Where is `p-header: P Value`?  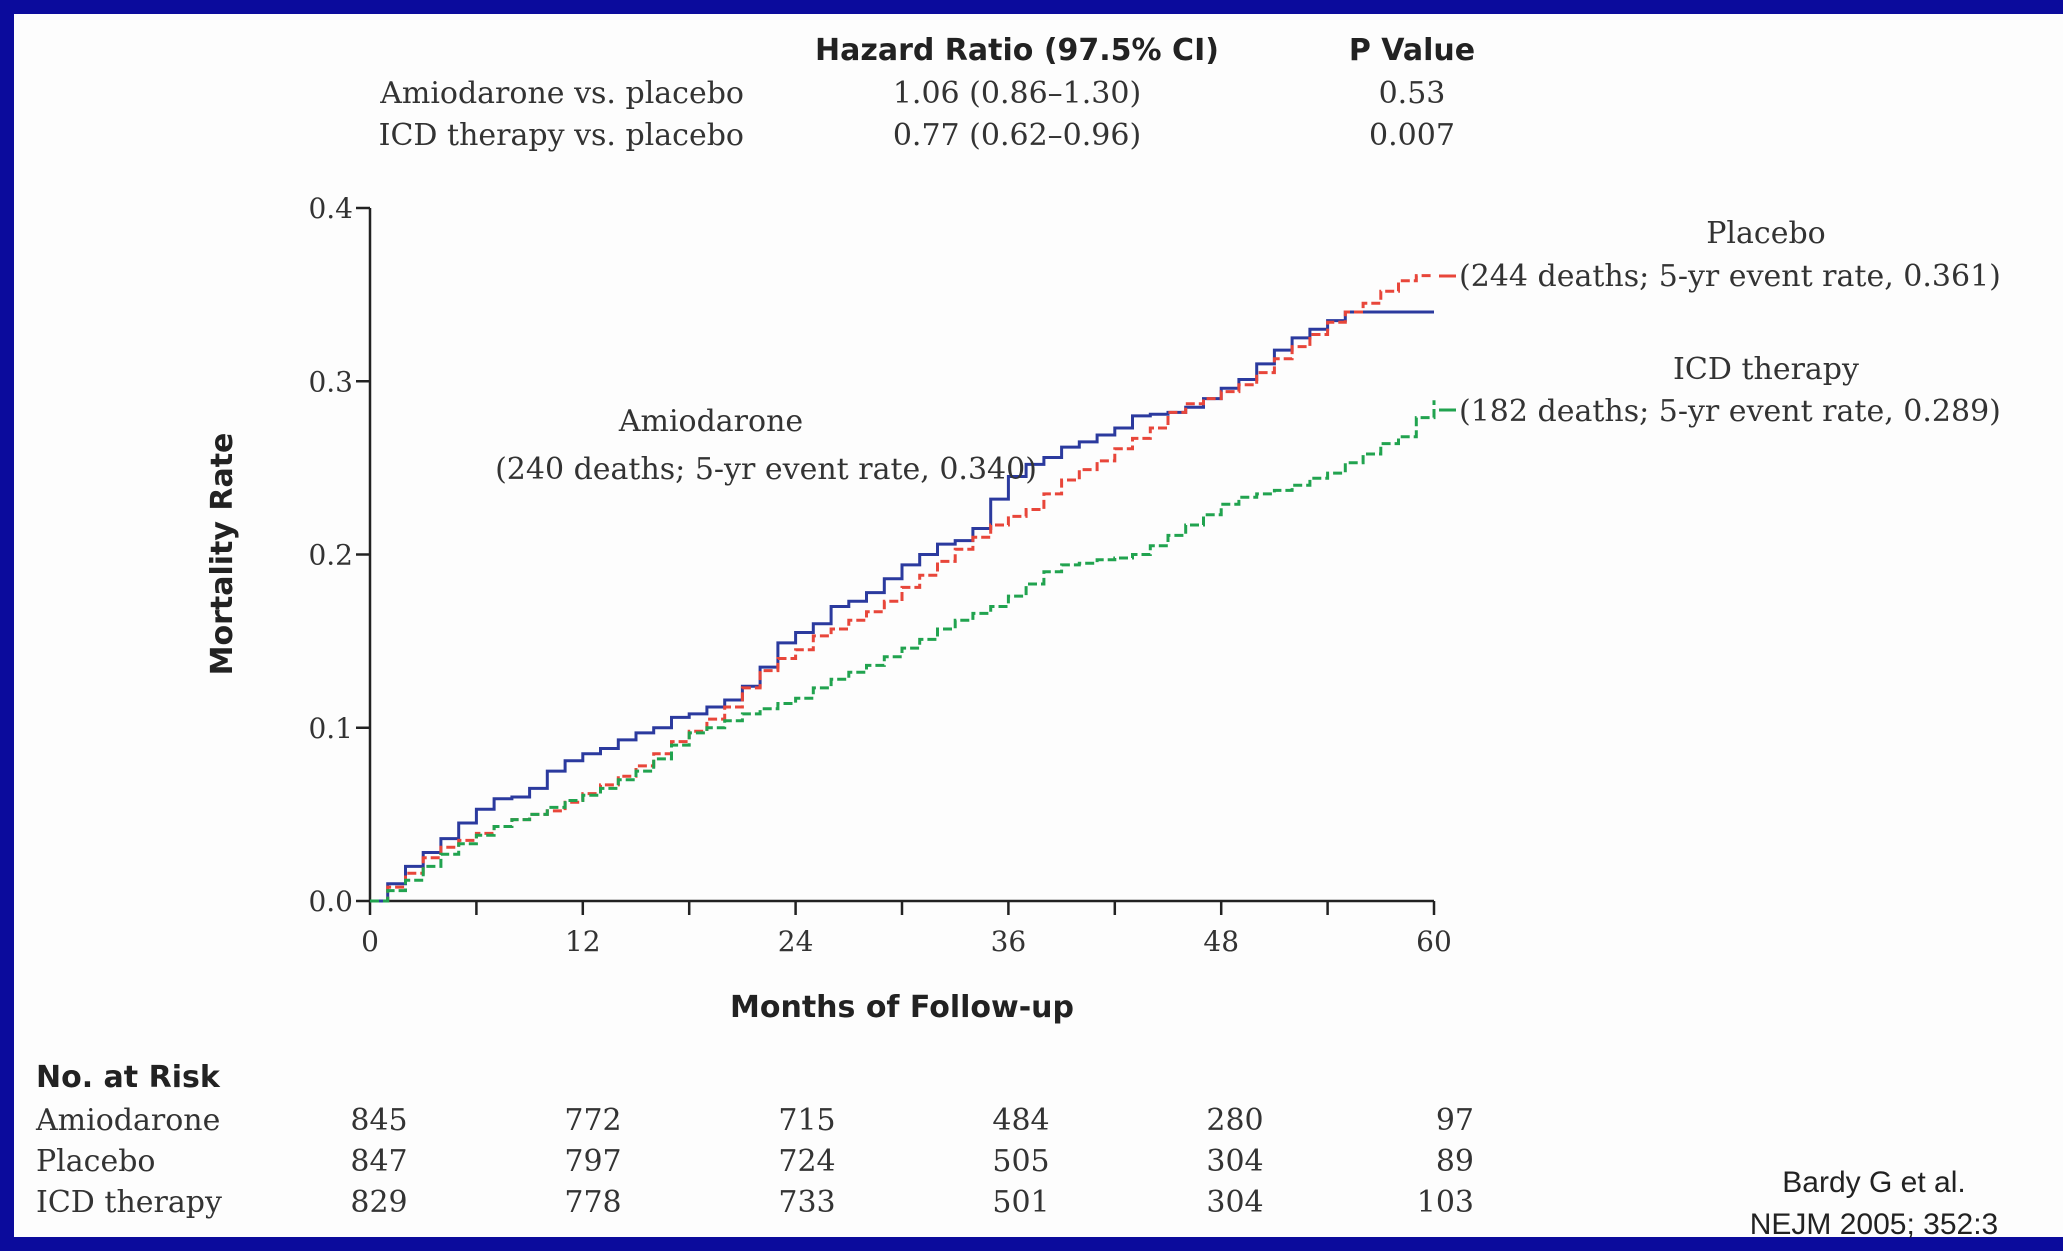
p-header: P Value is located at coordinates (1412, 50).